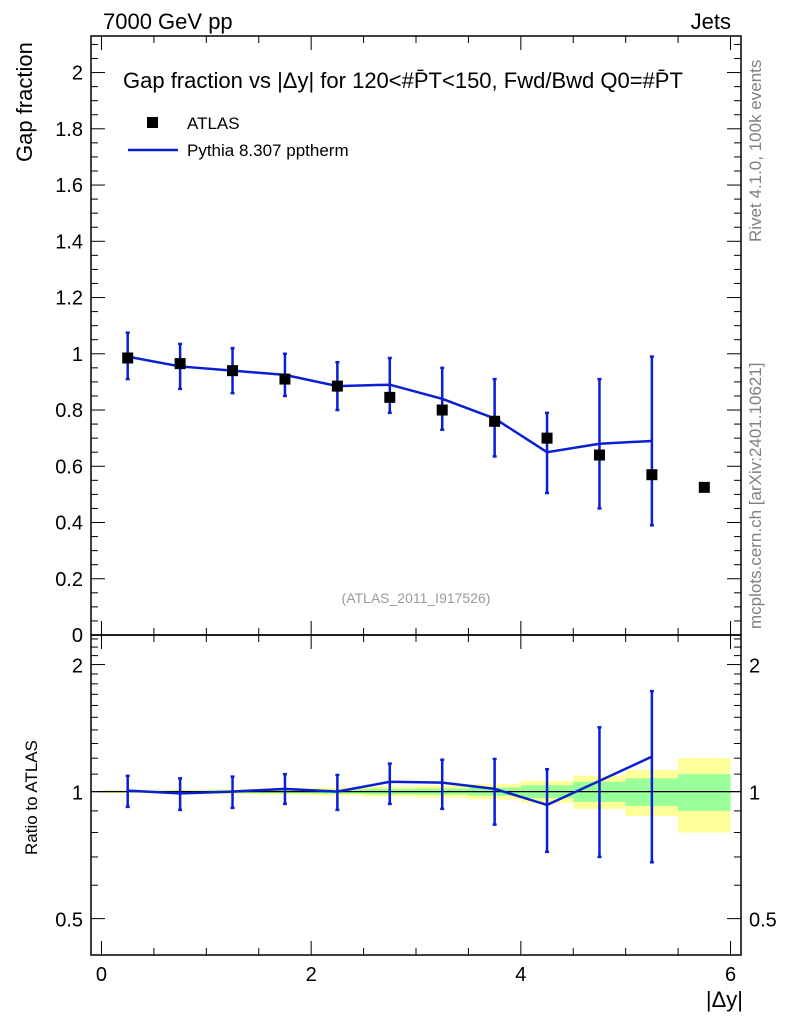 This screenshot has height=1024, width=786. I want to click on main-y-tick-label: 1.4, so click(69, 242).